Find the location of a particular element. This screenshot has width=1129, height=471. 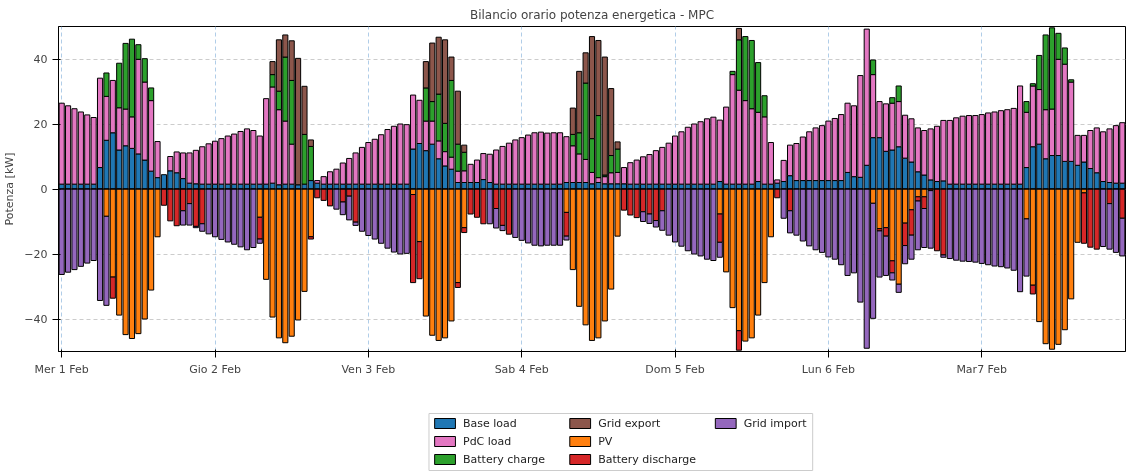

y-tick-label: 0 is located at coordinates (44, 189).